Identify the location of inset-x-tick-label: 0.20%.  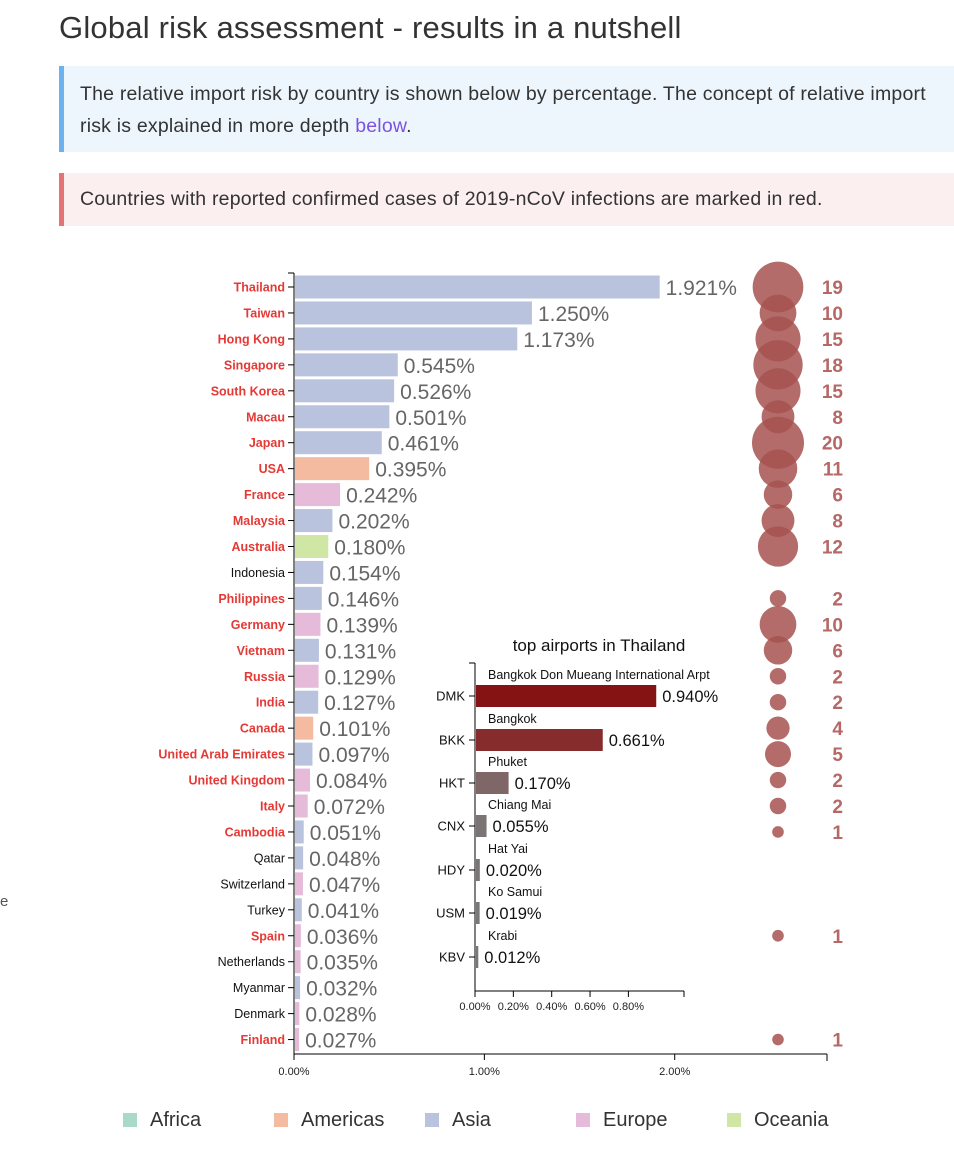
(513, 1007).